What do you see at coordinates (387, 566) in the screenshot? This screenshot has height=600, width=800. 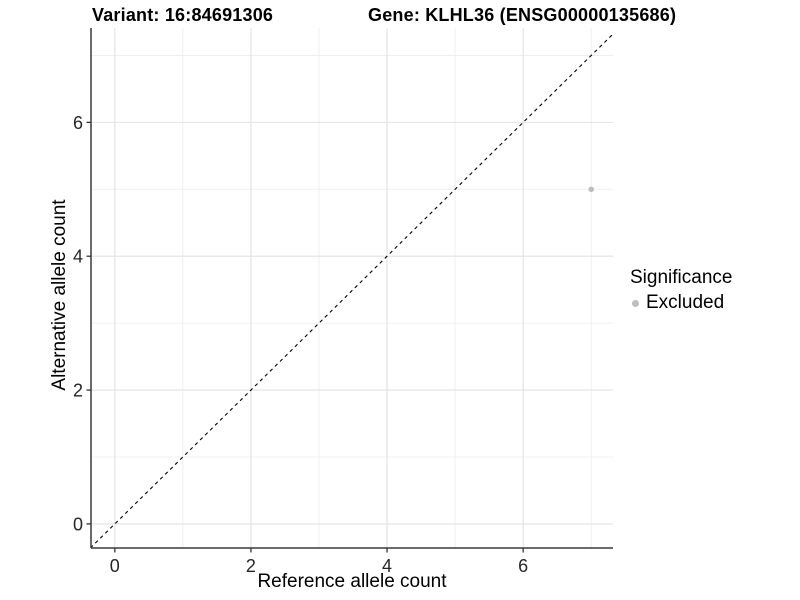 I see `x-tick-label: 4` at bounding box center [387, 566].